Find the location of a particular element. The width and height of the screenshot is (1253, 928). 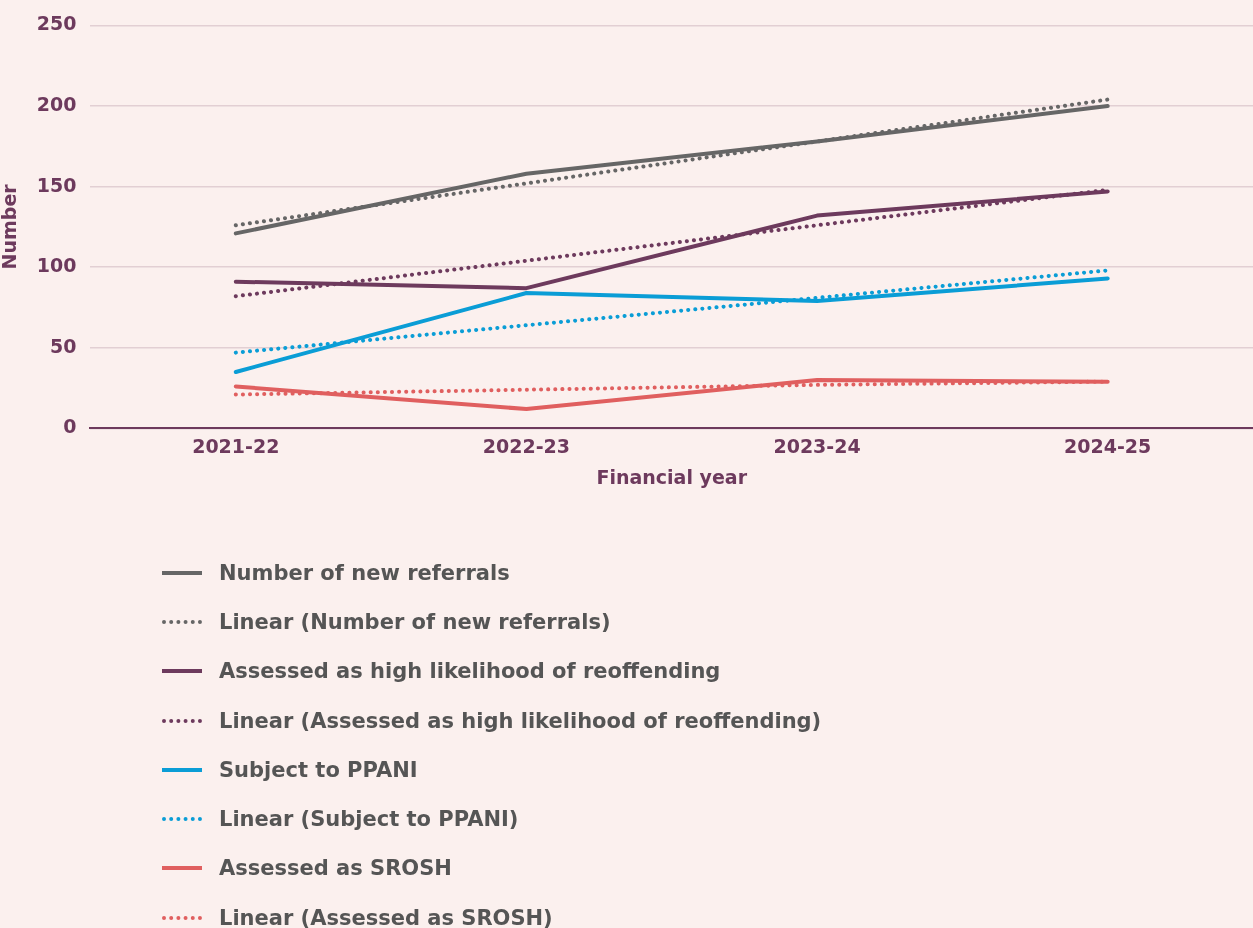

x-axis-title: Financial year is located at coordinates (672, 476).